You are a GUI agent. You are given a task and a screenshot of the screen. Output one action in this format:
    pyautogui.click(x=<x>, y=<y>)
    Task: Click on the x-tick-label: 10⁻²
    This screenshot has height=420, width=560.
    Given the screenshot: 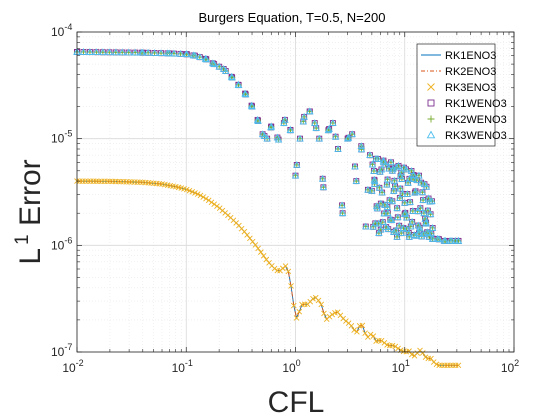 What is the action you would take?
    pyautogui.click(x=72, y=366)
    